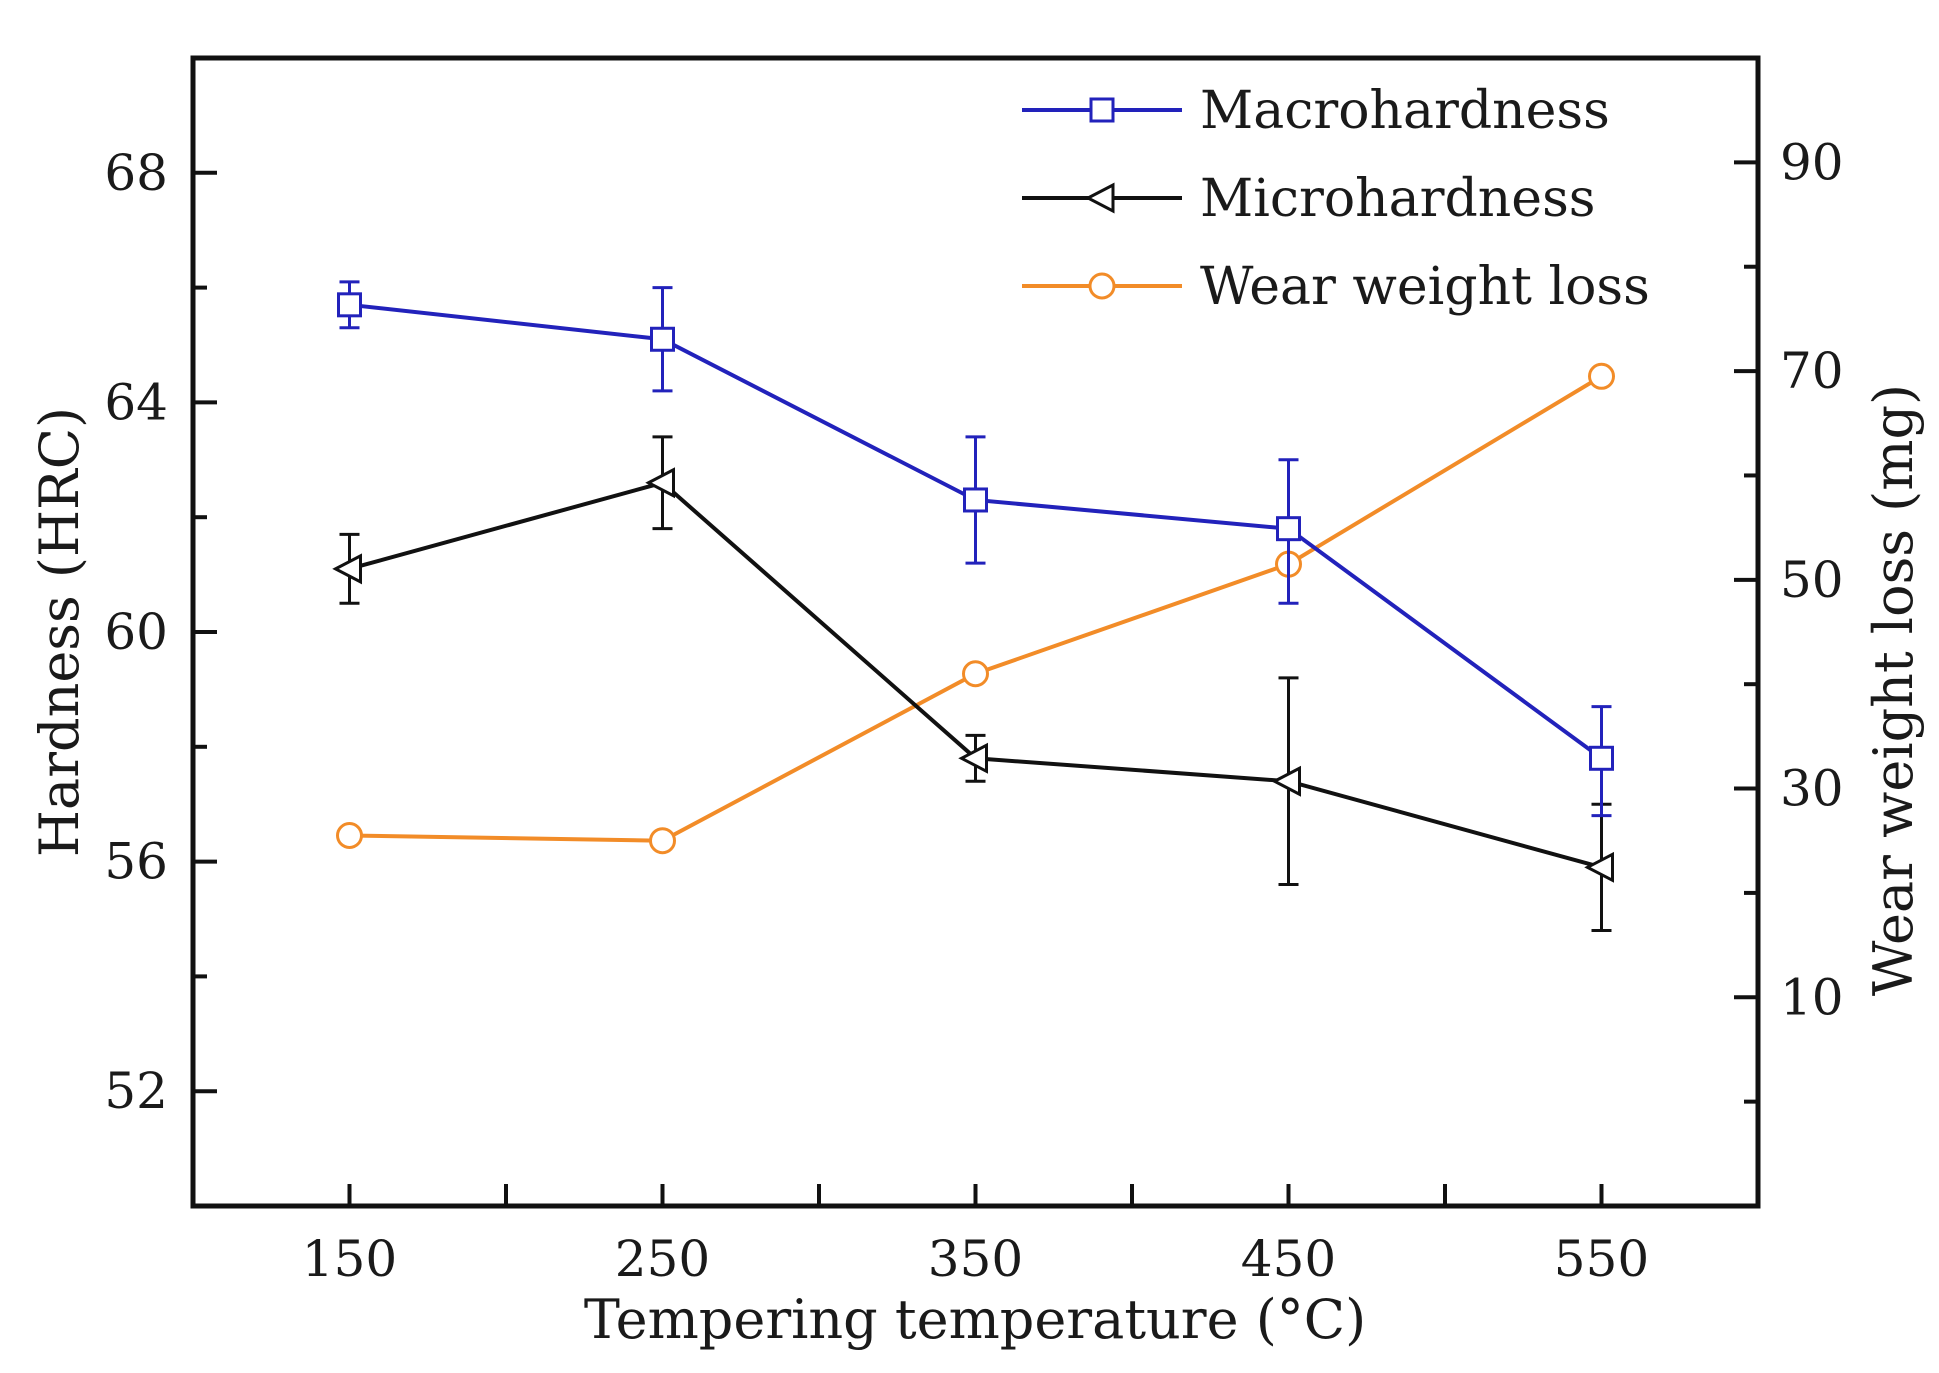  Describe the element at coordinates (1099, 198) in the screenshot. I see `legend-marker-microhardness` at that location.